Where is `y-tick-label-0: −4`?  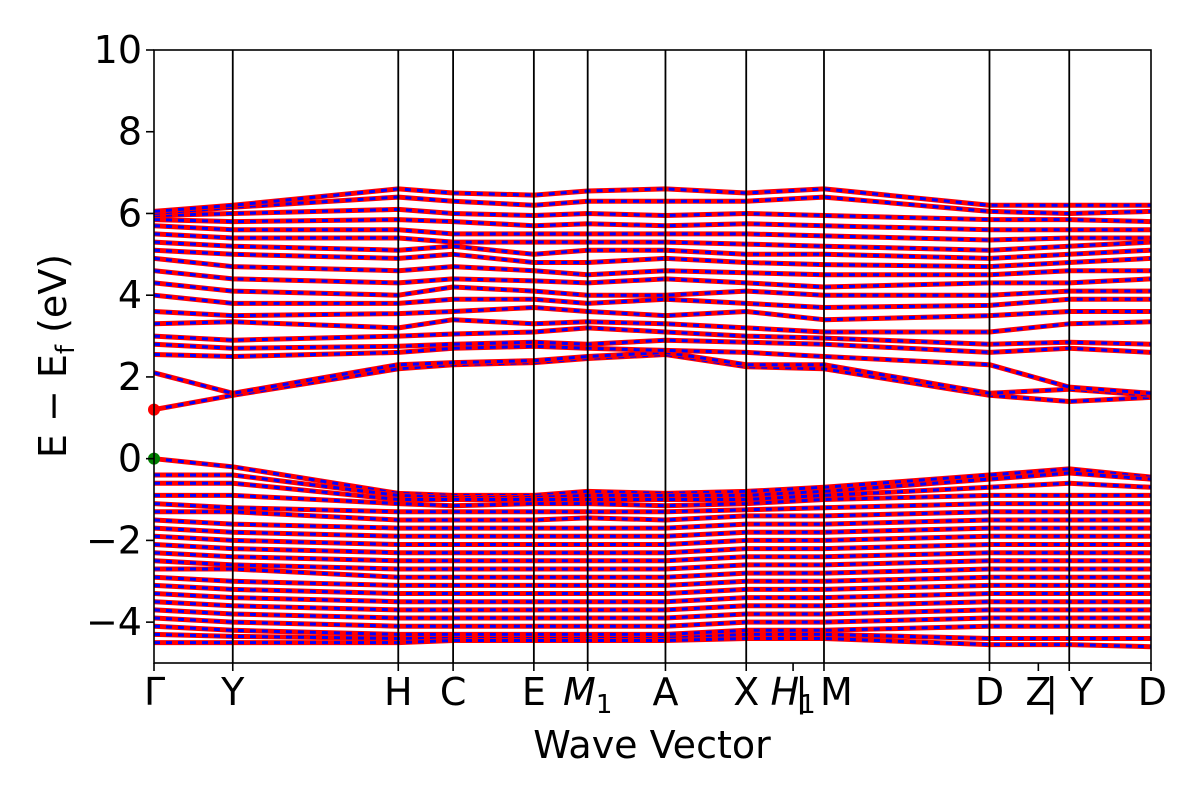
y-tick-label-0: −4 is located at coordinates (114, 622).